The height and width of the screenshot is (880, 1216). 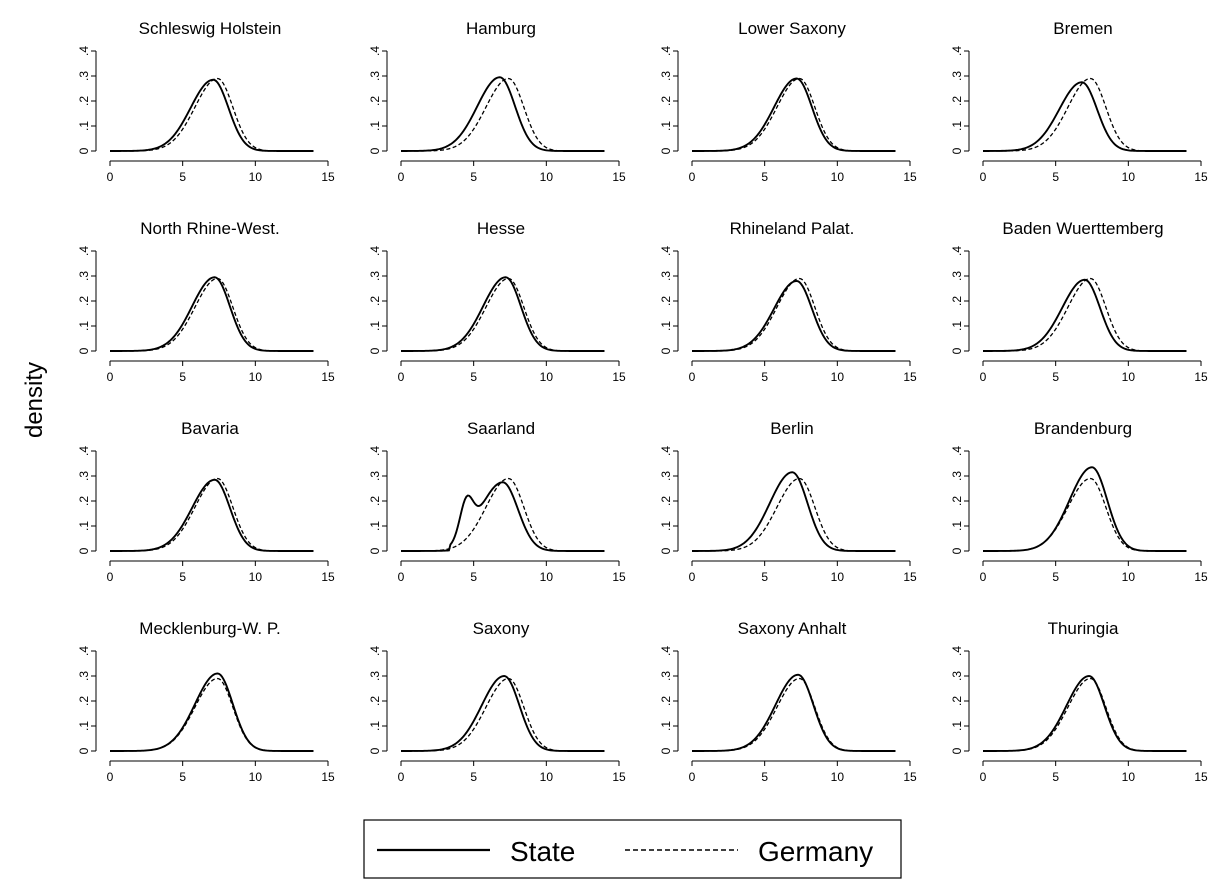 I want to click on panel: Saxony 0 .1 .2 .3 .4 0 5 10 15, so click(x=497, y=701).